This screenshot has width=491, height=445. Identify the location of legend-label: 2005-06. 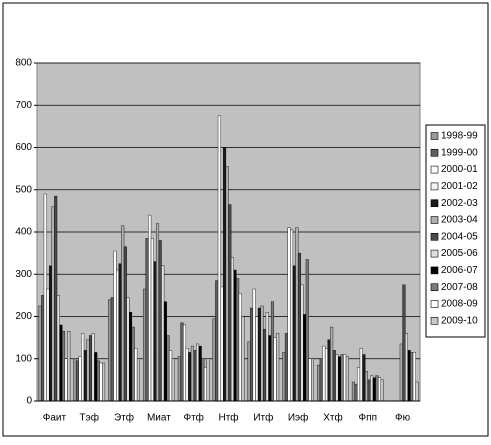
(459, 253).